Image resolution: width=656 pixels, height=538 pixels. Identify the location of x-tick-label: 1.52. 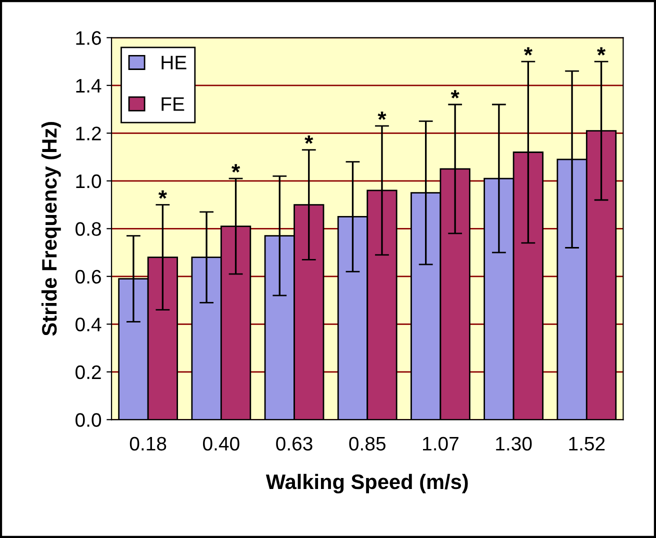
(587, 443).